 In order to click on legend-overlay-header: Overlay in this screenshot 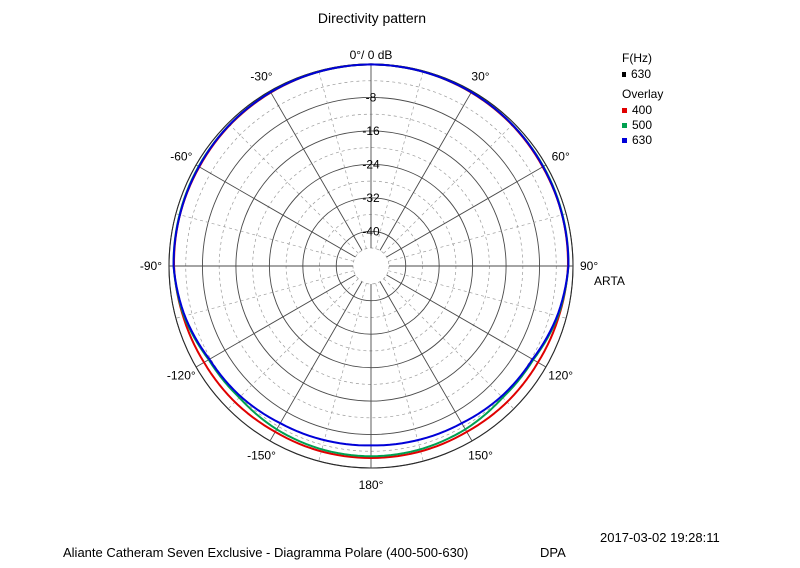, I will do `click(643, 94)`.